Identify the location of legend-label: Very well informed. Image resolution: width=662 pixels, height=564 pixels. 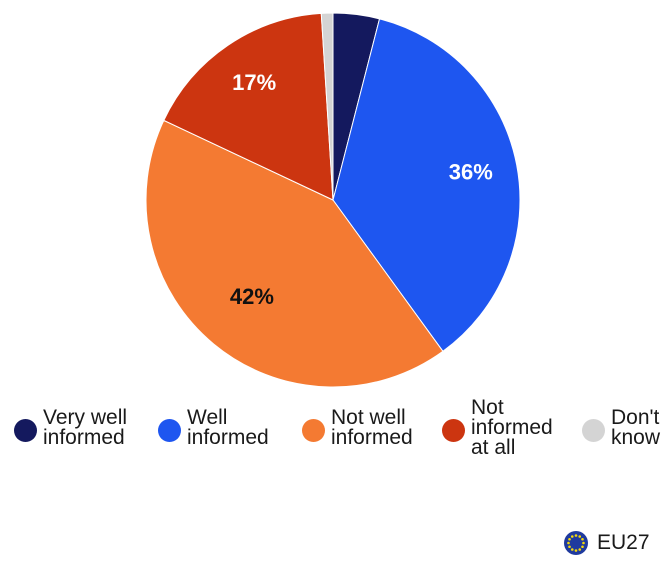
(85, 427).